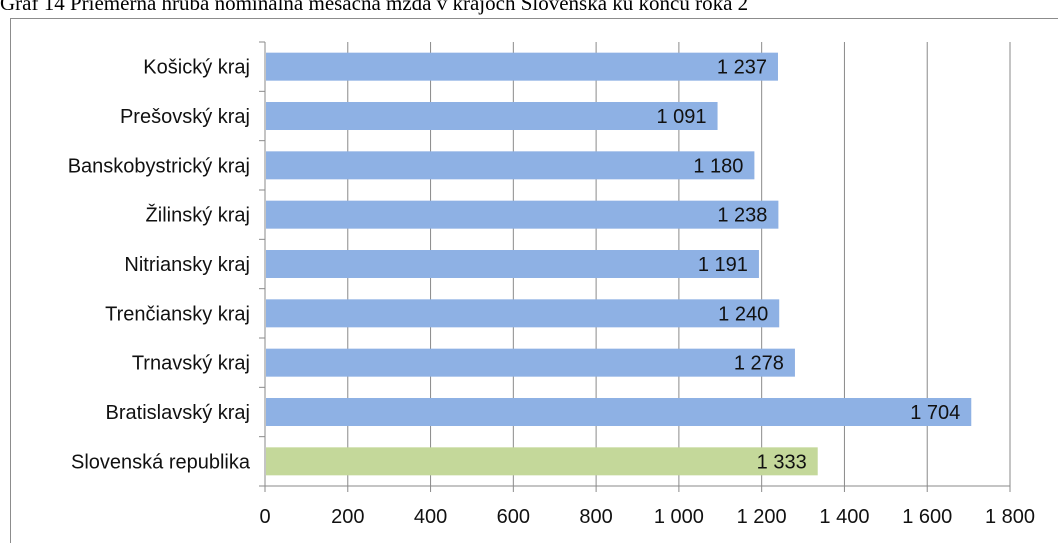 This screenshot has height=543, width=1058. Describe the element at coordinates (185, 117) in the screenshot. I see `category-label: Prešovský kraj` at that location.